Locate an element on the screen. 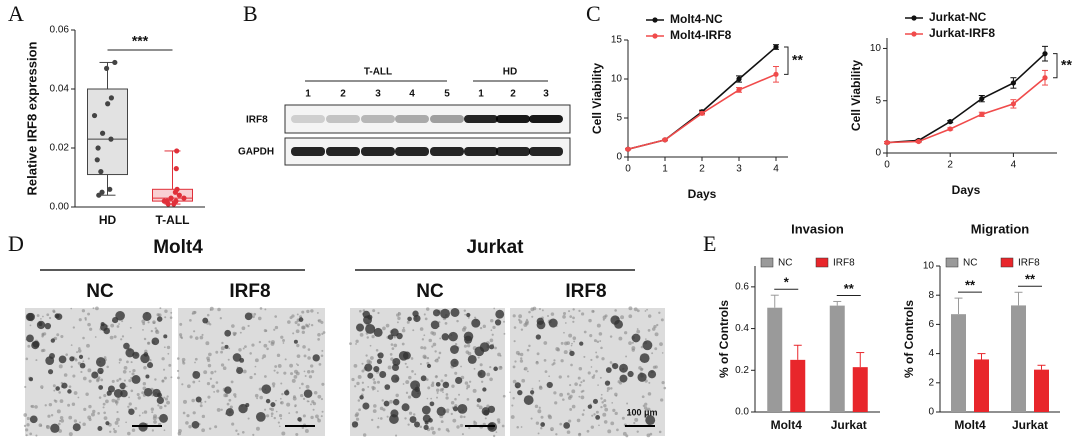 Image resolution: width=1080 pixels, height=446 pixels. legend-marker is located at coordinates (914, 18).